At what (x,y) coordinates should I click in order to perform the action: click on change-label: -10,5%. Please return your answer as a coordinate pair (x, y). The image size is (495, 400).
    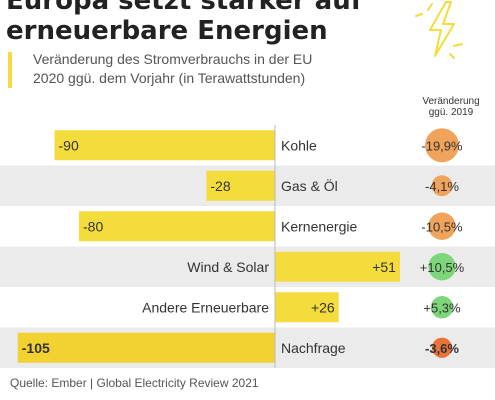
    Looking at the image, I should click on (442, 226).